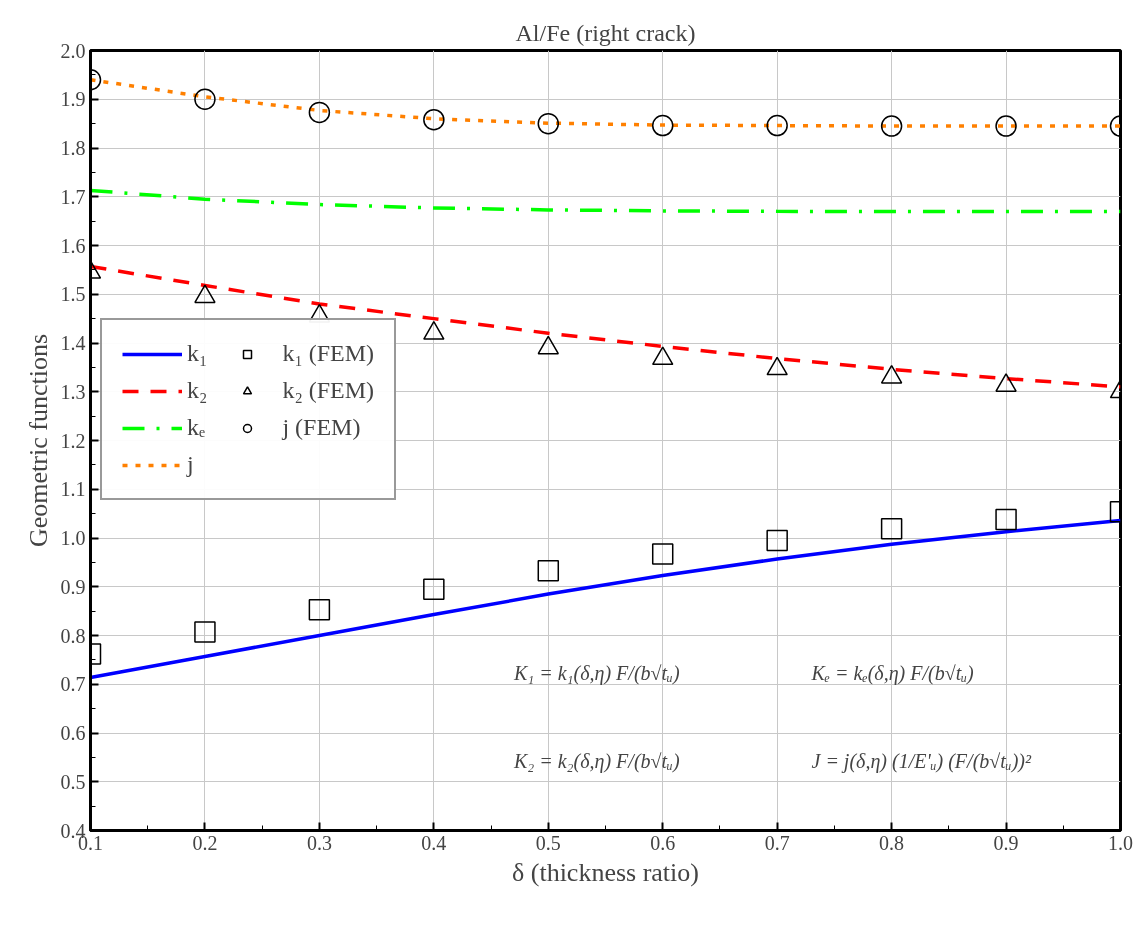 The image size is (1145, 936). I want to click on y-tick-label: 1.9, so click(73, 99).